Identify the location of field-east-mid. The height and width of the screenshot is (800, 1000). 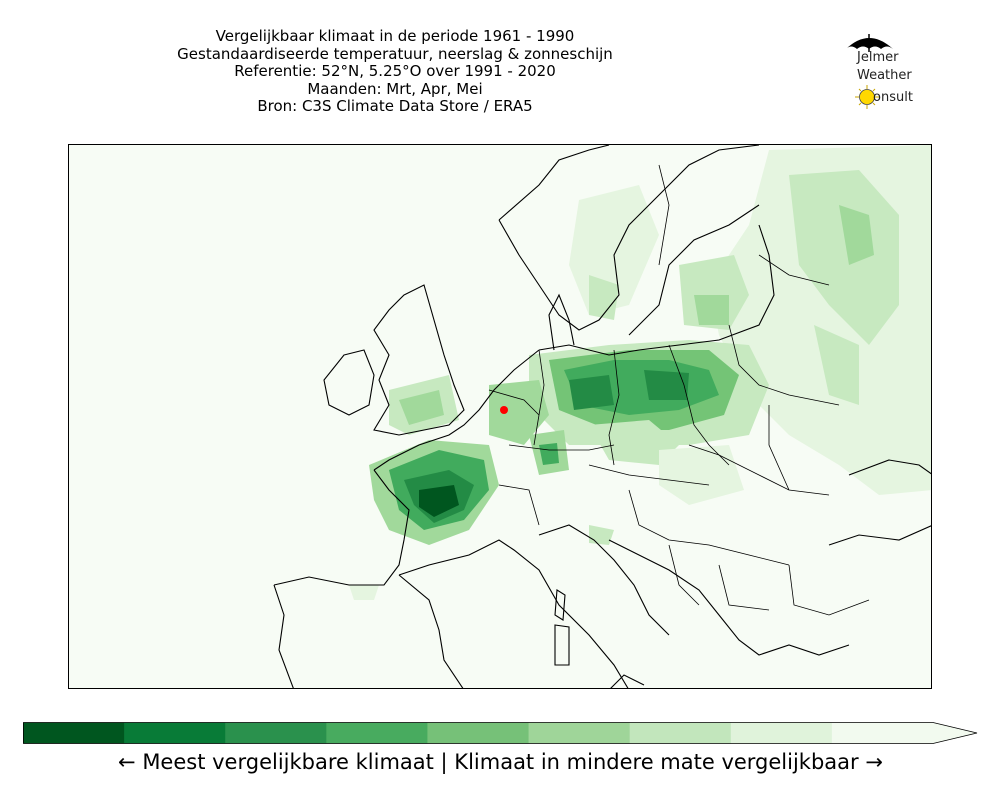
(844, 257).